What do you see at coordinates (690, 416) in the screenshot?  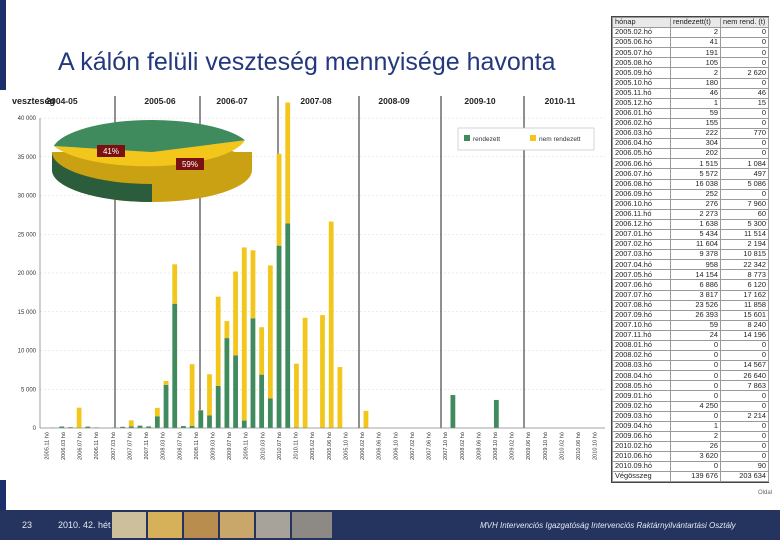 I see `table-row: 2009.03.hó 0 2 214` at bounding box center [690, 416].